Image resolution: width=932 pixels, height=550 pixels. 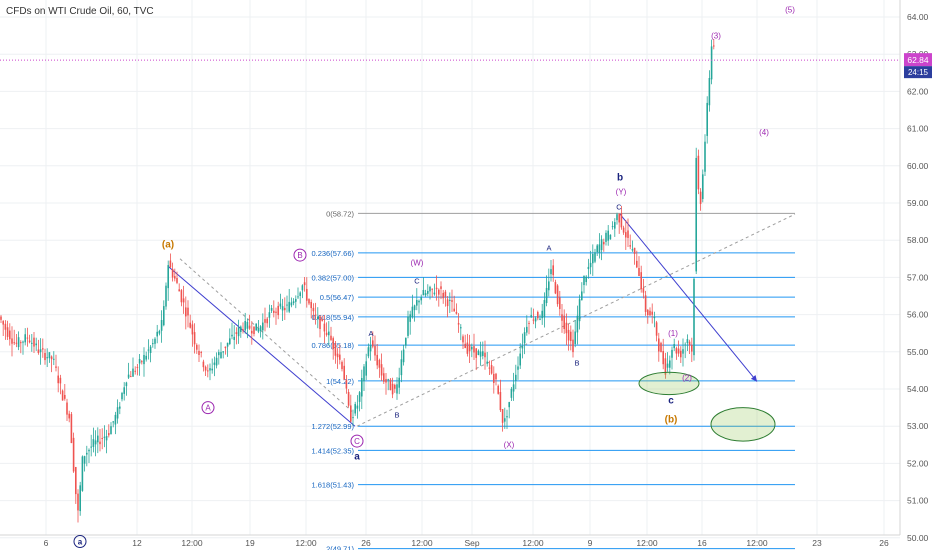 What do you see at coordinates (671, 401) in the screenshot?
I see `wave-label: c` at bounding box center [671, 401].